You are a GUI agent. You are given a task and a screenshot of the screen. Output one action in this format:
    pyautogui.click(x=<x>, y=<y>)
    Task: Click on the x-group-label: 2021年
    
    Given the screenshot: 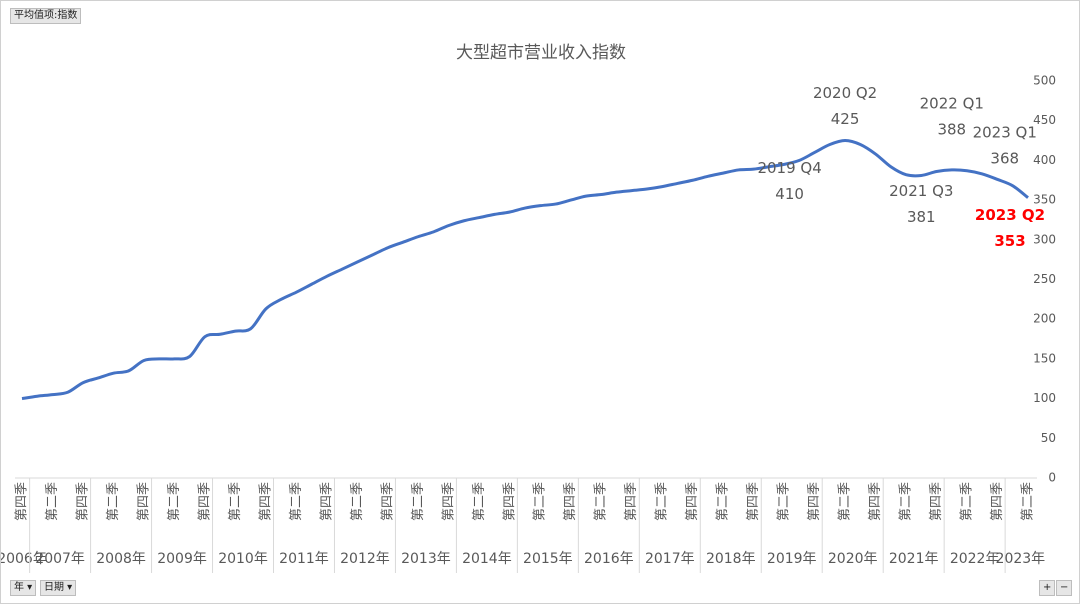 What is the action you would take?
    pyautogui.click(x=914, y=559)
    